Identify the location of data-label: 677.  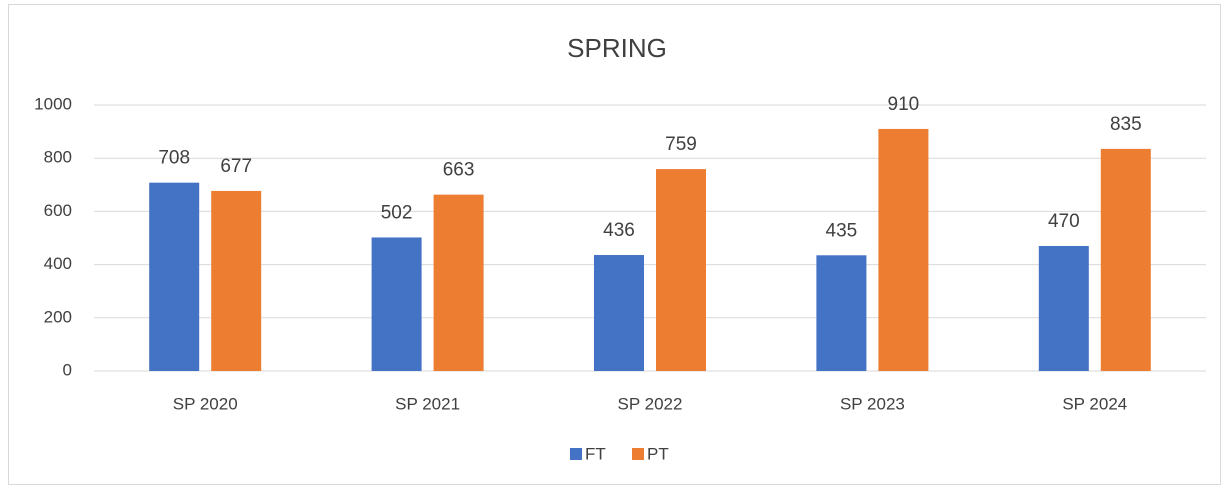
(236, 166).